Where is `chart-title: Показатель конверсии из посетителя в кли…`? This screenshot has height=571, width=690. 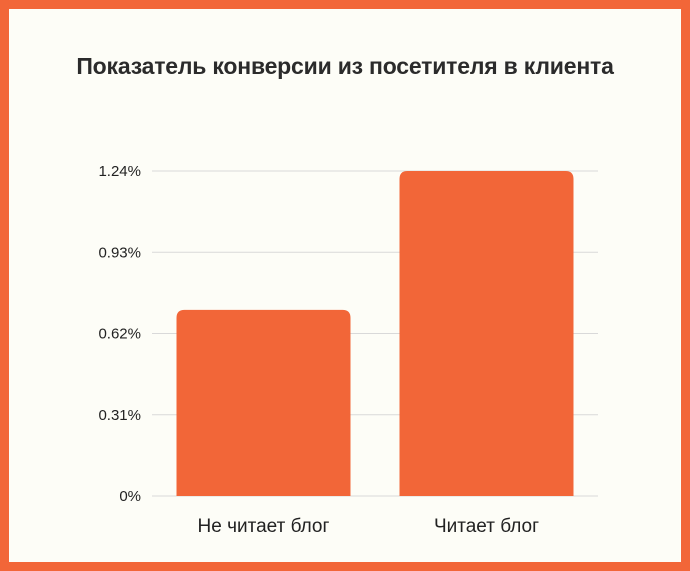
chart-title: Показатель конверсии из посетителя в кли… is located at coordinates (345, 66).